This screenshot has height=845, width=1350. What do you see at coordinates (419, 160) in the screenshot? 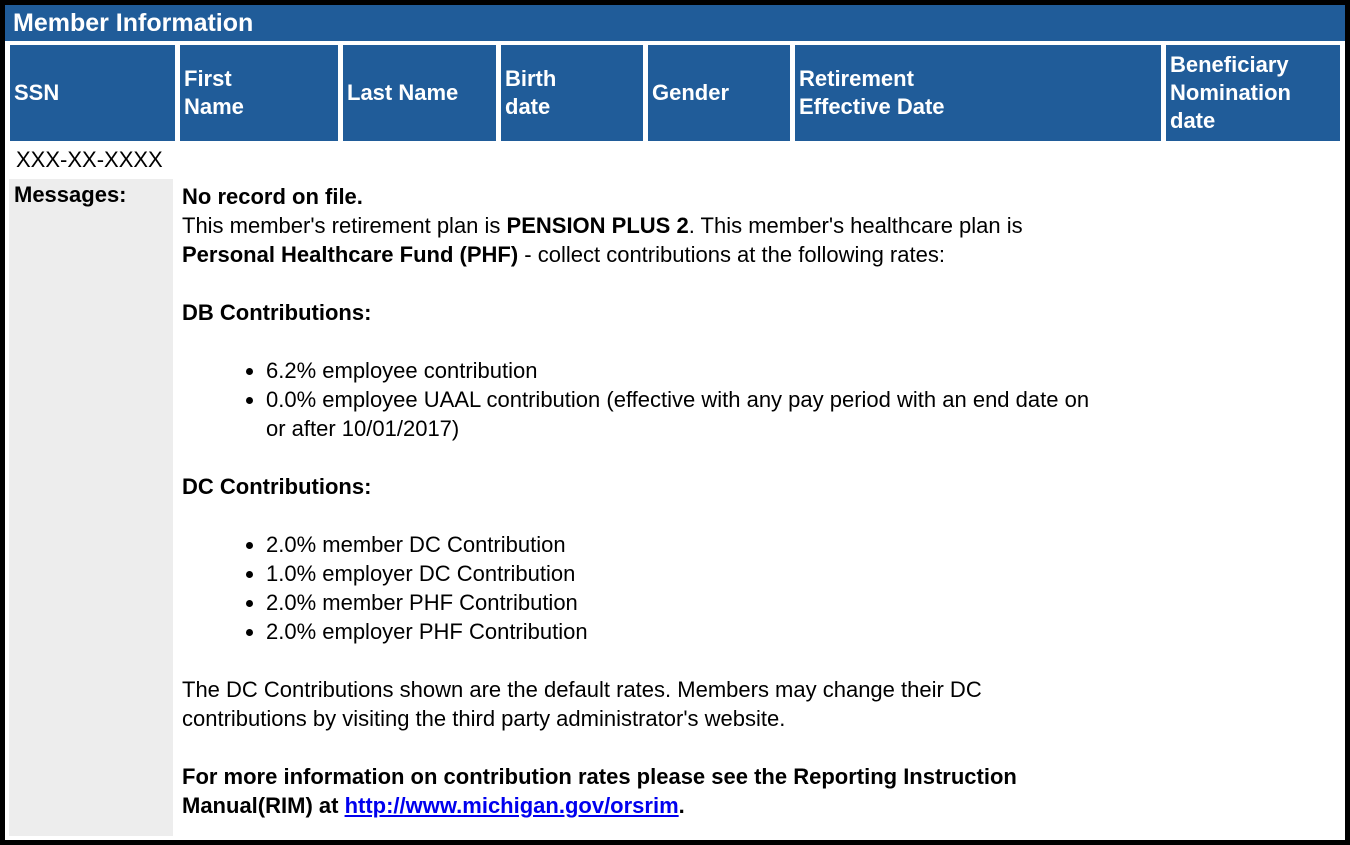
I see `cell-last-name` at bounding box center [419, 160].